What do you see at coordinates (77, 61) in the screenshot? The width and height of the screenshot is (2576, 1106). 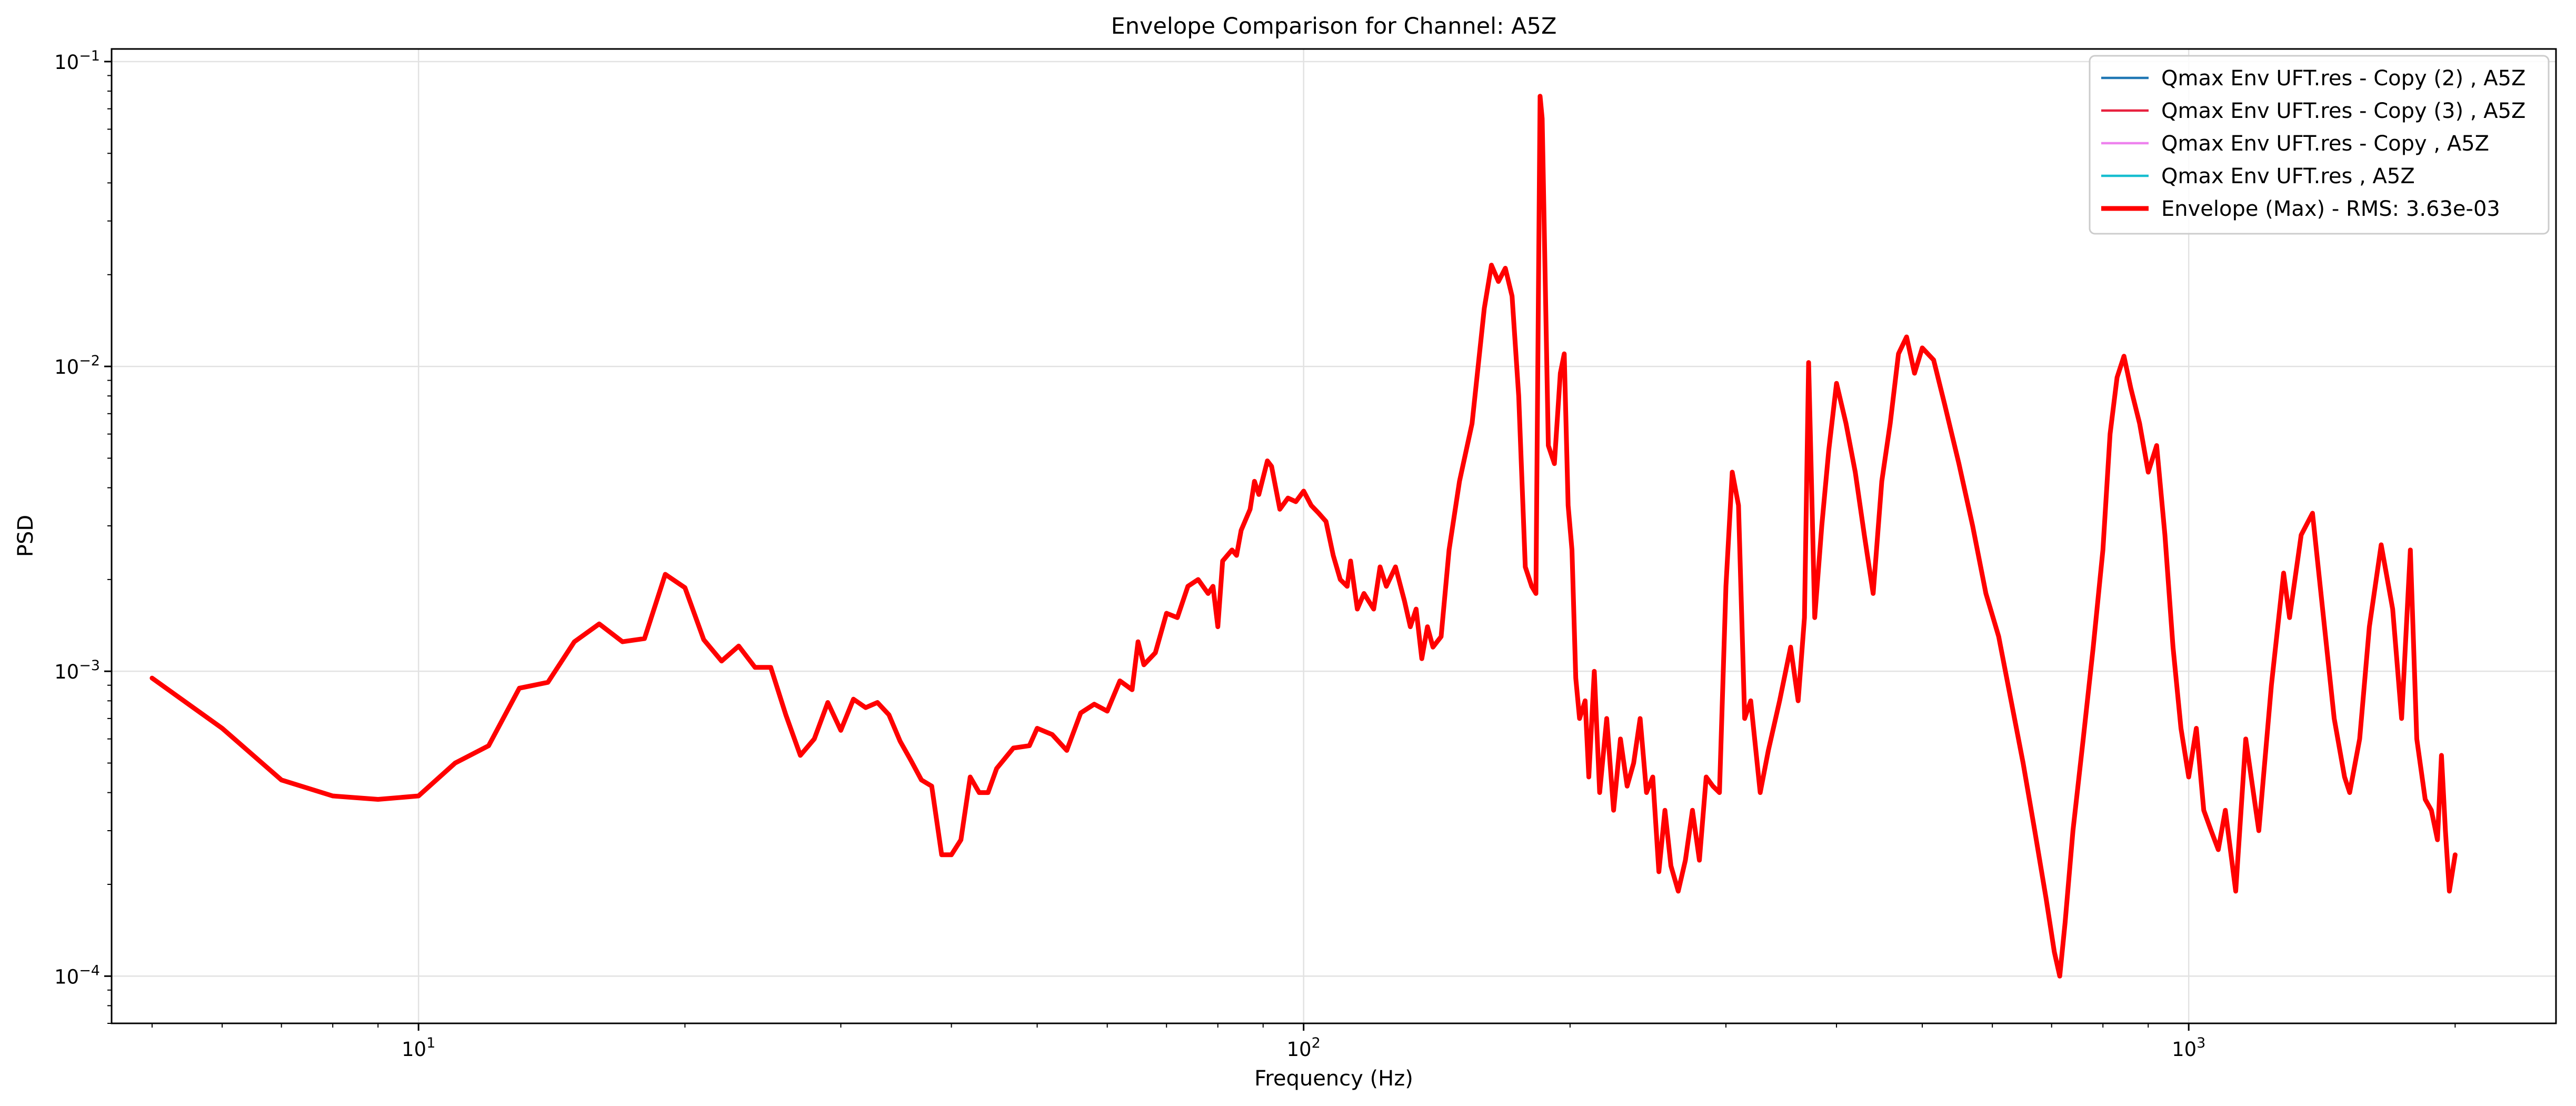 I see `y-tick-label: 10⁻¹` at bounding box center [77, 61].